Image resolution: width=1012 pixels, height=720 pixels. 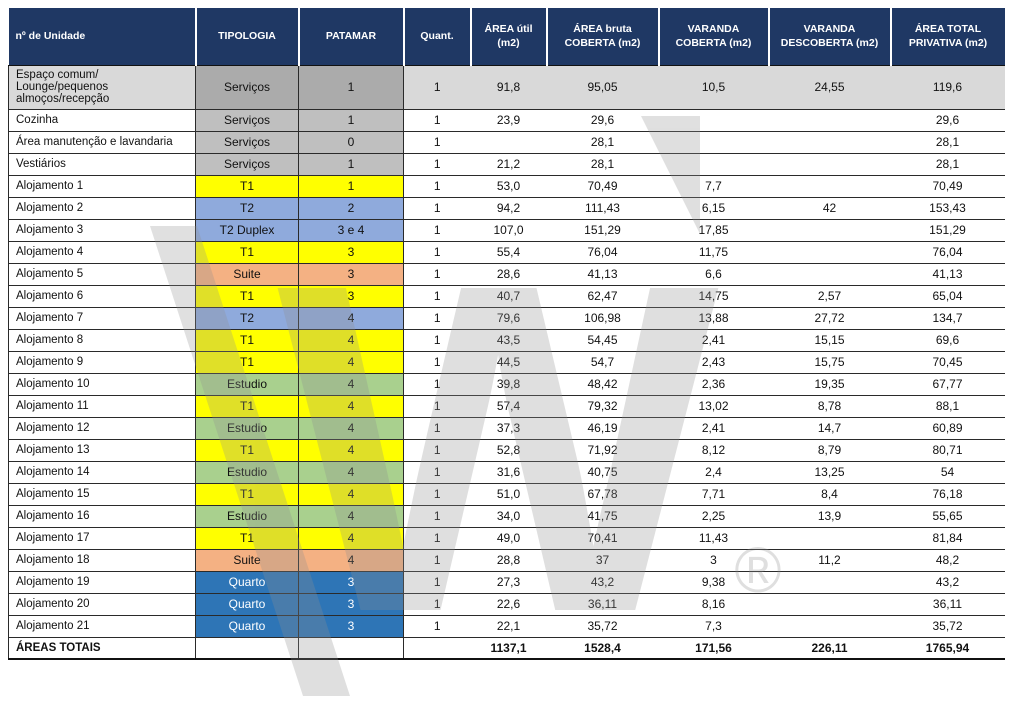 I want to click on varanda-coberta-cell: 13,88, so click(x=713, y=318).